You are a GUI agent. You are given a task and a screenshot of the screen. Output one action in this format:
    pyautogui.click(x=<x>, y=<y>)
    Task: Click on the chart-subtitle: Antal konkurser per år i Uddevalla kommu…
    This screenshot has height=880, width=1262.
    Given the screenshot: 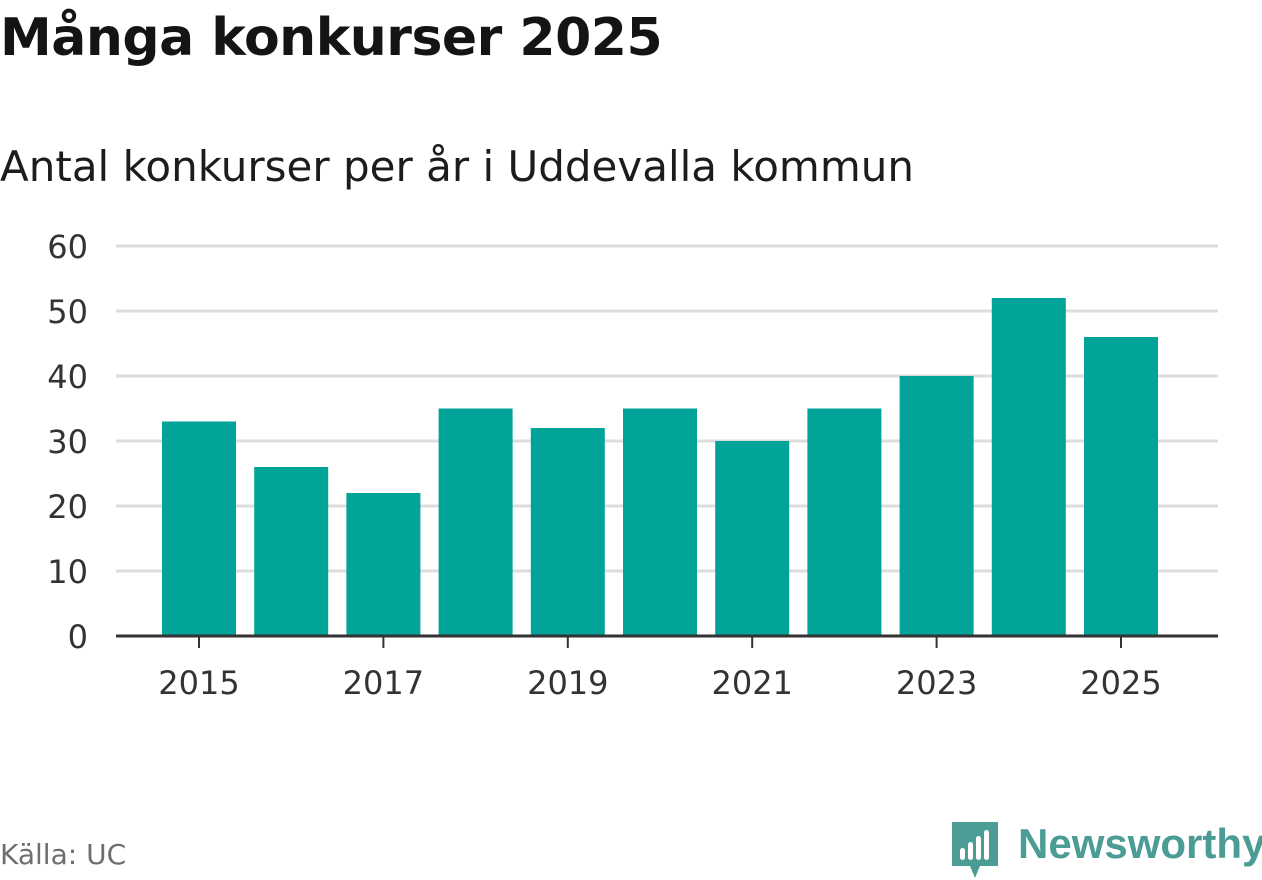 What is the action you would take?
    pyautogui.click(x=457, y=166)
    